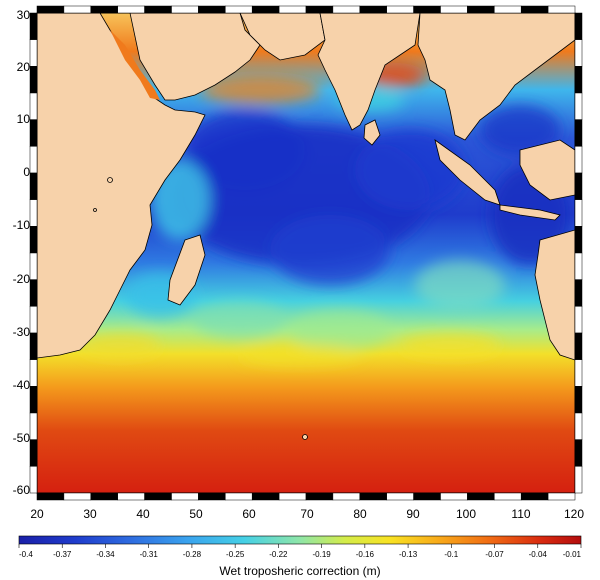  Describe the element at coordinates (365, 554) in the screenshot. I see `colorbar-label: -0.16` at that location.